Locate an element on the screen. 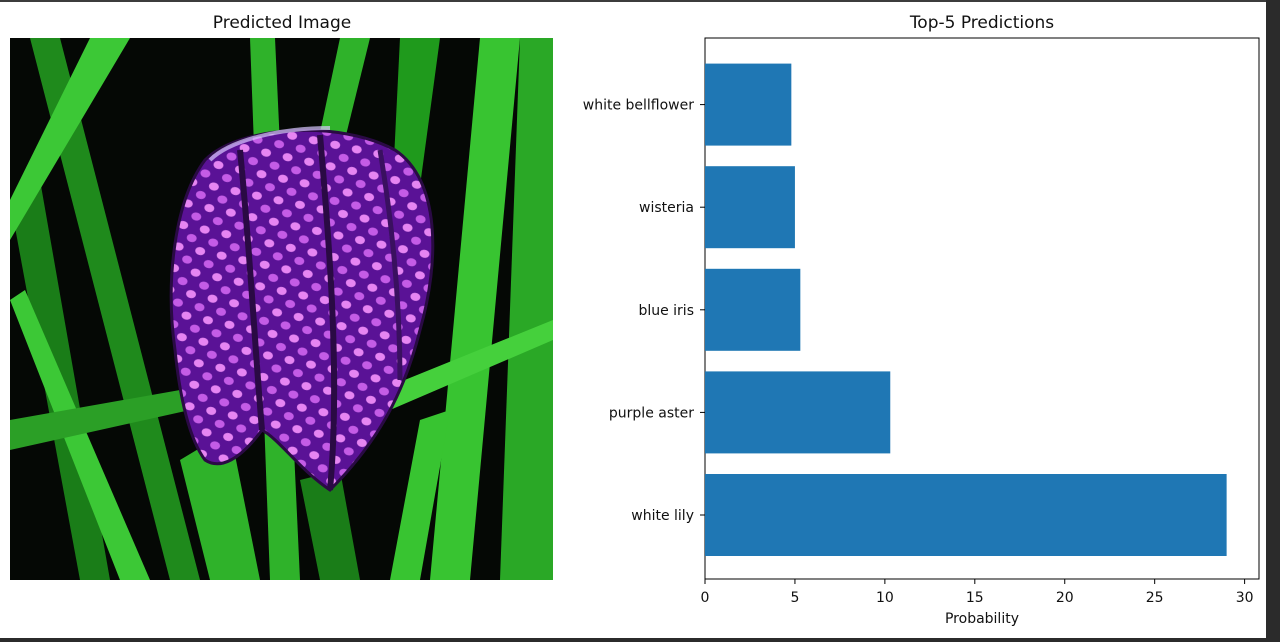 This screenshot has height=642, width=1280. y-tick-label: white bellflower is located at coordinates (638, 106).